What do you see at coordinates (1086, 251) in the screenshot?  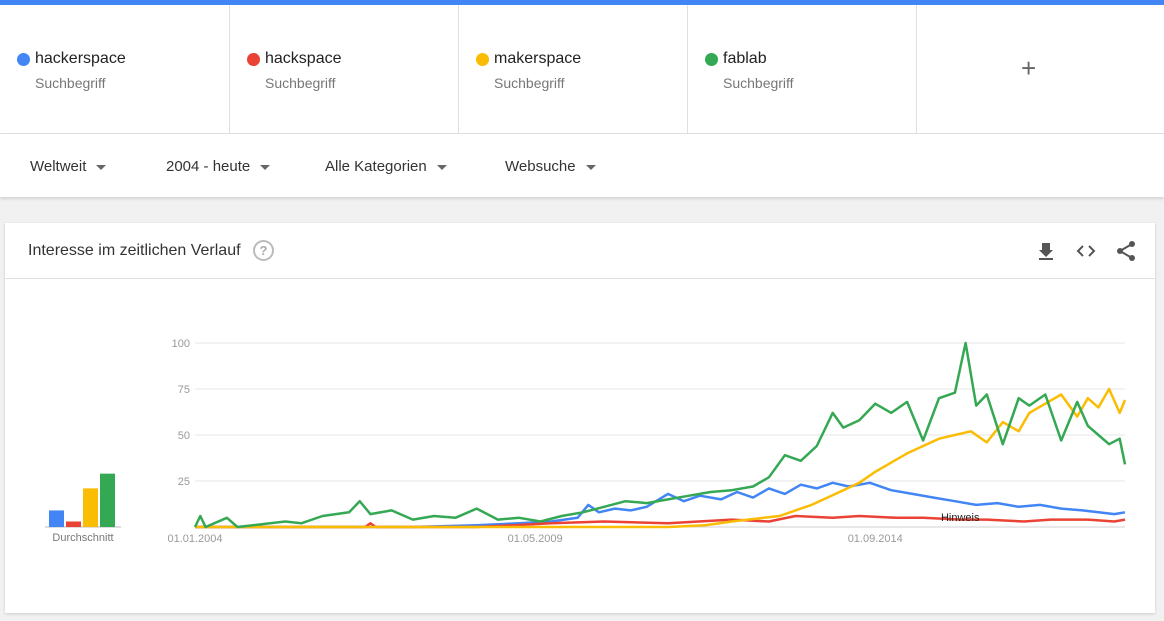 I see `embed-code-icon` at bounding box center [1086, 251].